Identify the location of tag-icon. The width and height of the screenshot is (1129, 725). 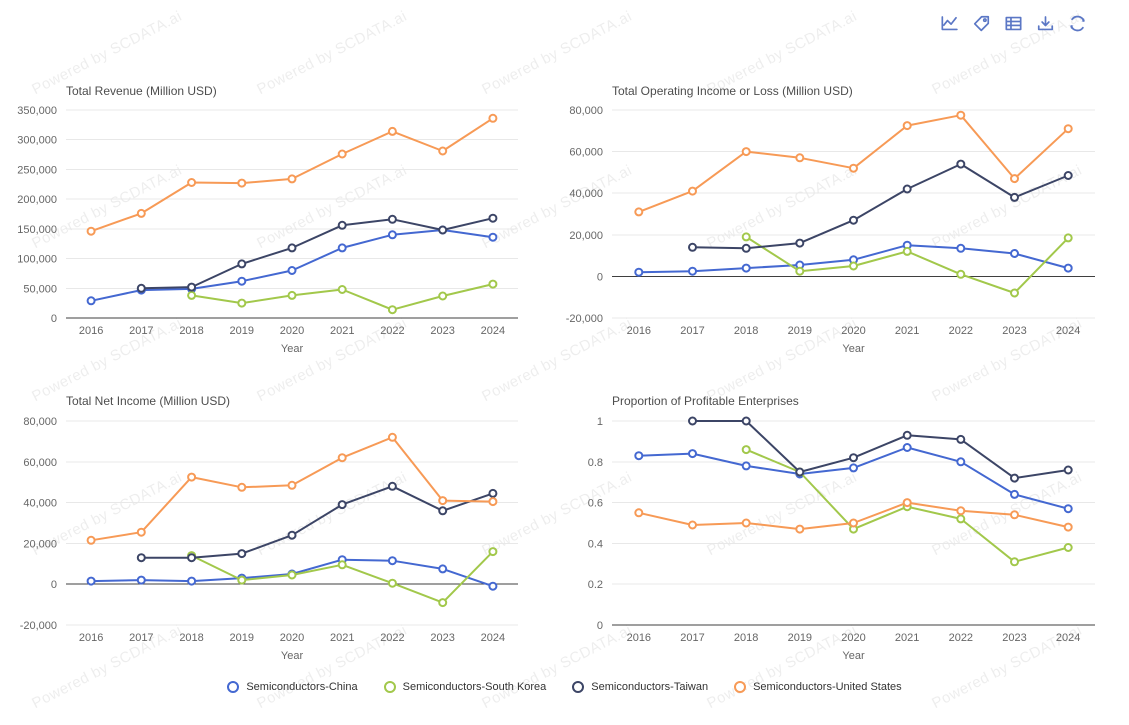
(981, 23).